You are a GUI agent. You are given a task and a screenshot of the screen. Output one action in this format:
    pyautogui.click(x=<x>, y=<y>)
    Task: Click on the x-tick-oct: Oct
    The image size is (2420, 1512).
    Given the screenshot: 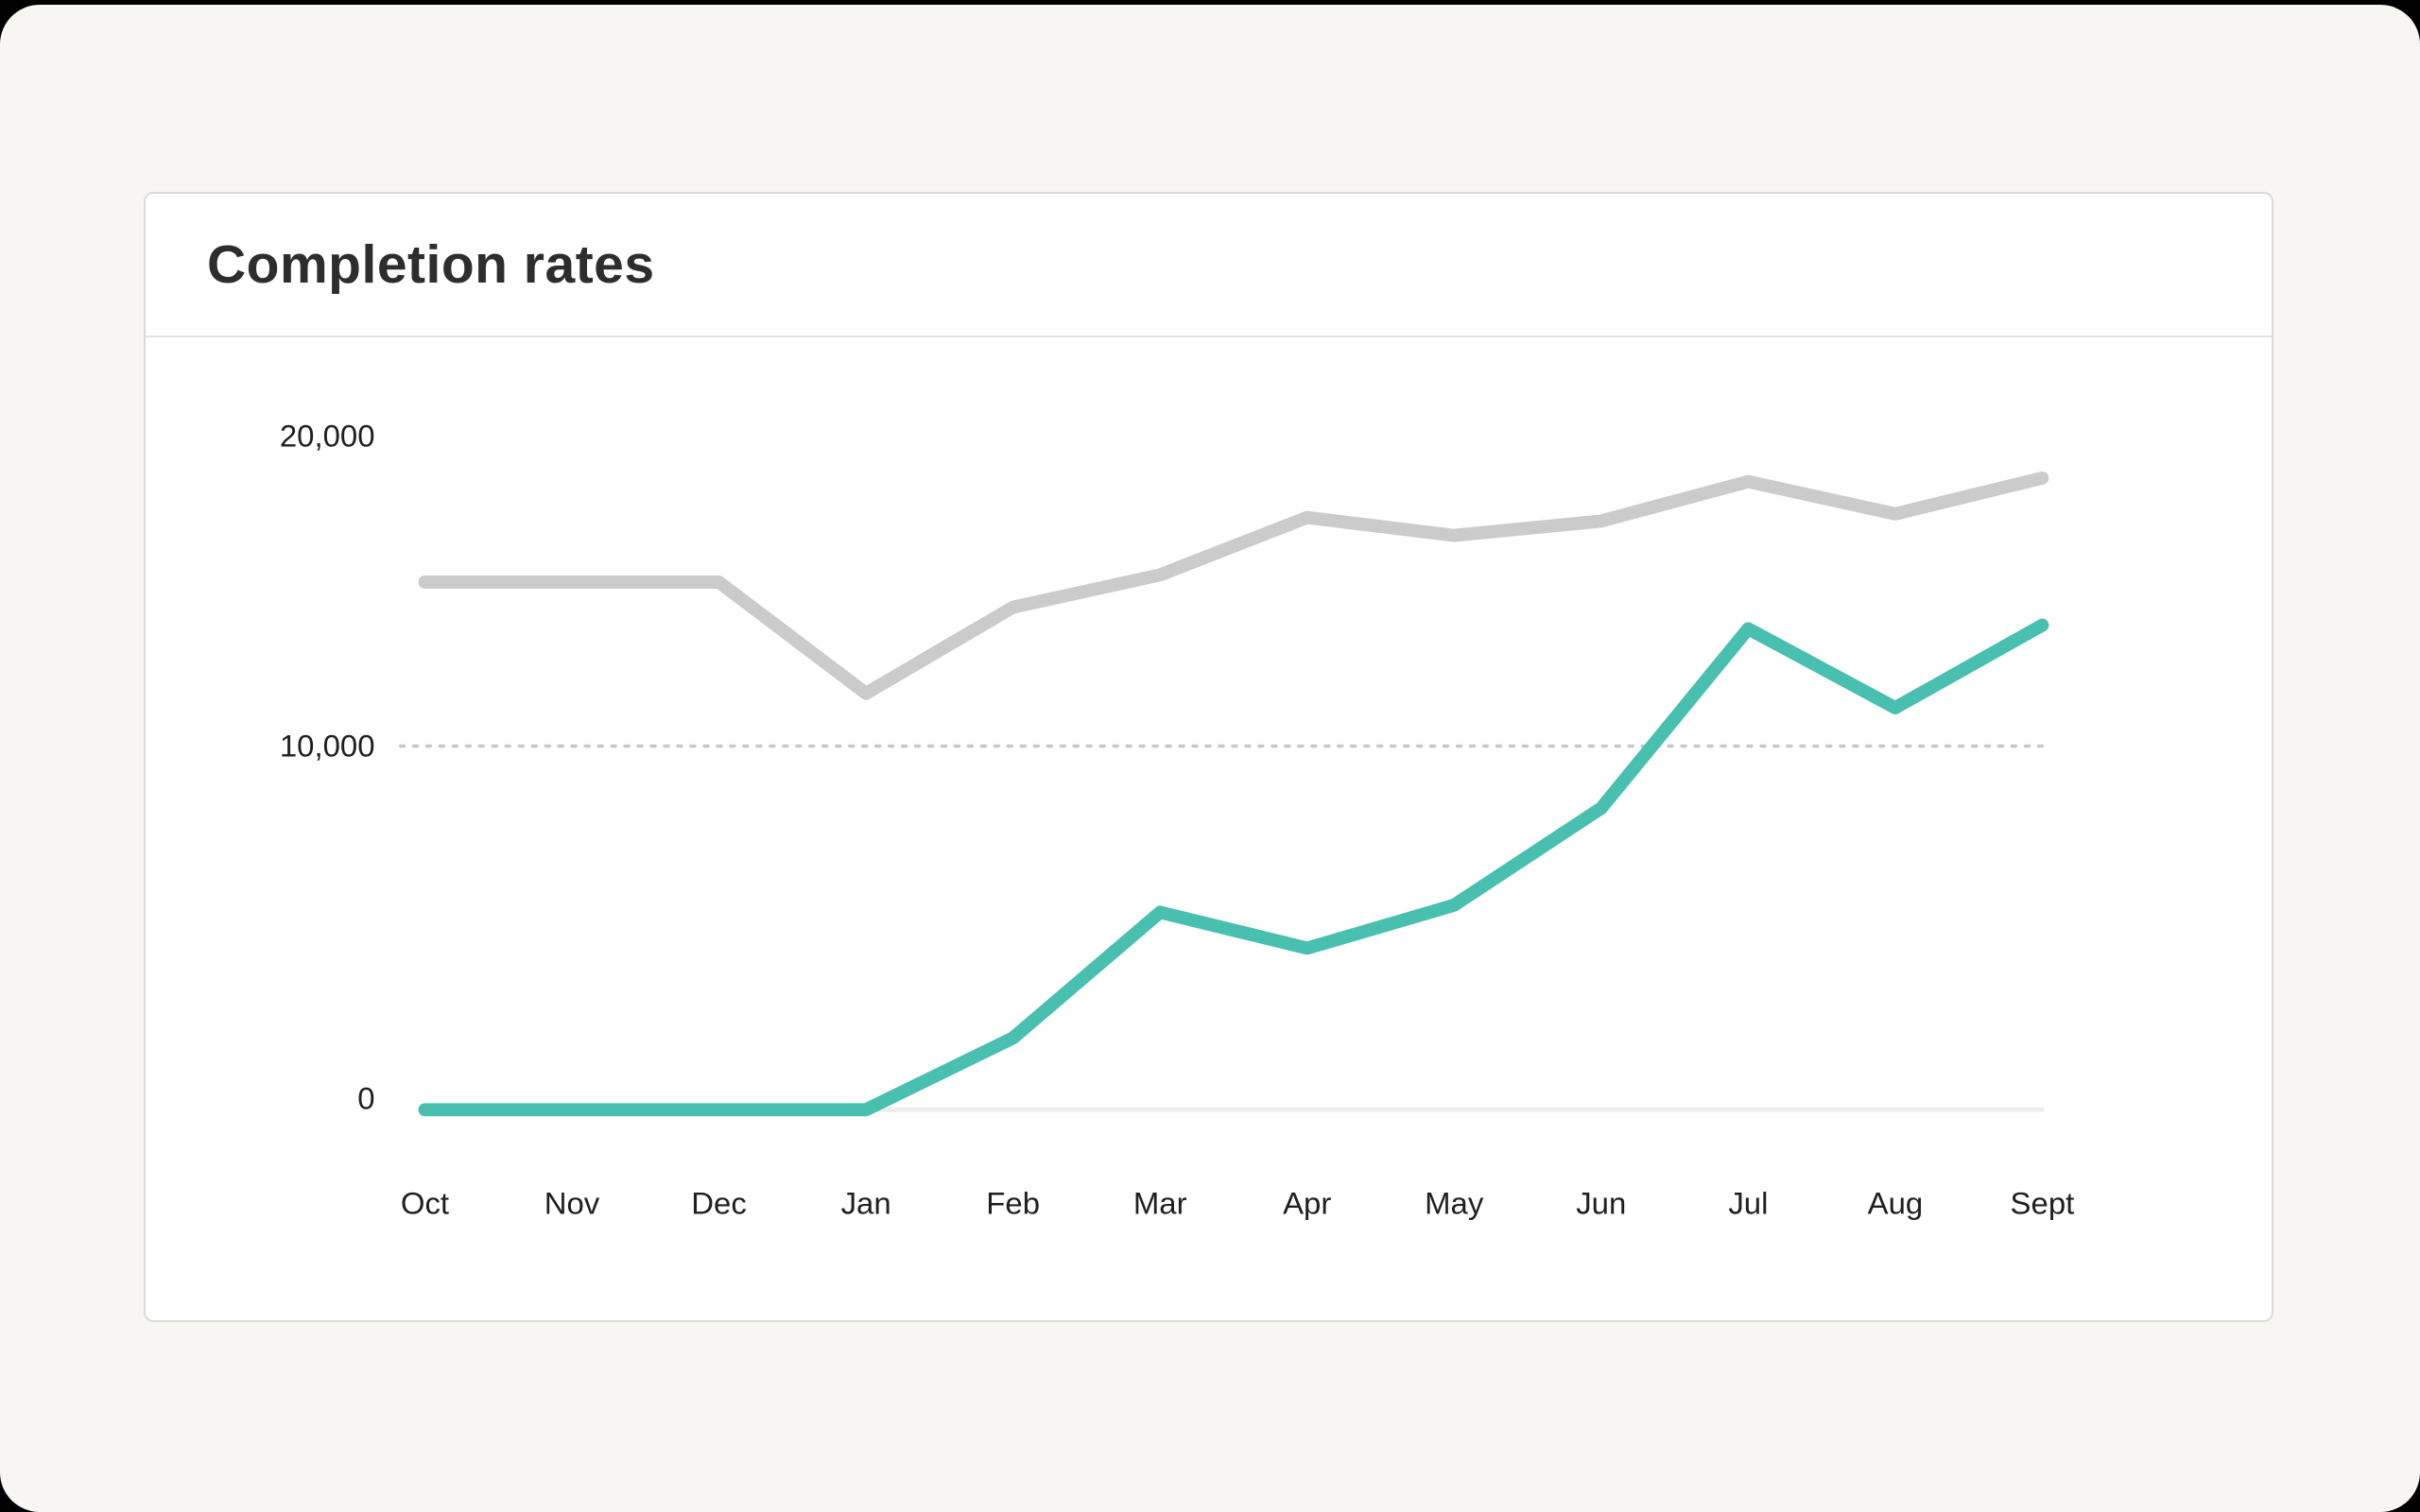 What is the action you would take?
    pyautogui.click(x=425, y=1203)
    